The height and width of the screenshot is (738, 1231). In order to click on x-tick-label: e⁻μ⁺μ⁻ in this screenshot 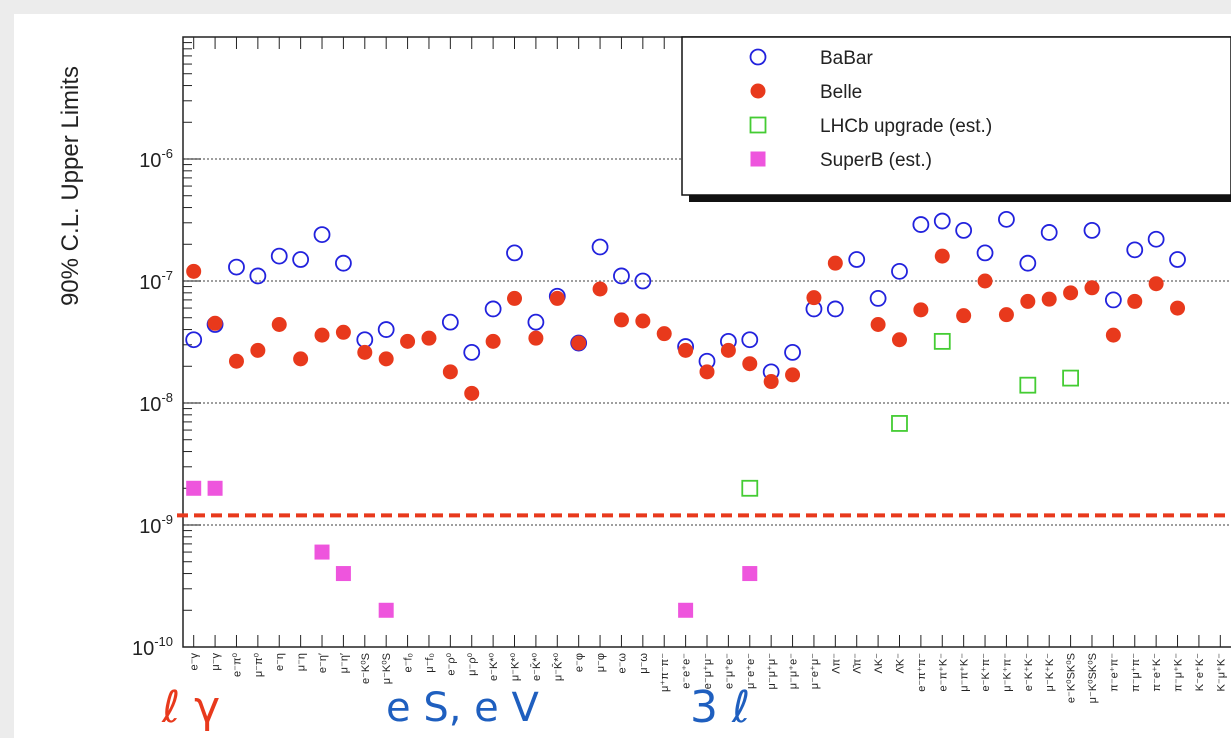, I will do `click(708, 671)`.